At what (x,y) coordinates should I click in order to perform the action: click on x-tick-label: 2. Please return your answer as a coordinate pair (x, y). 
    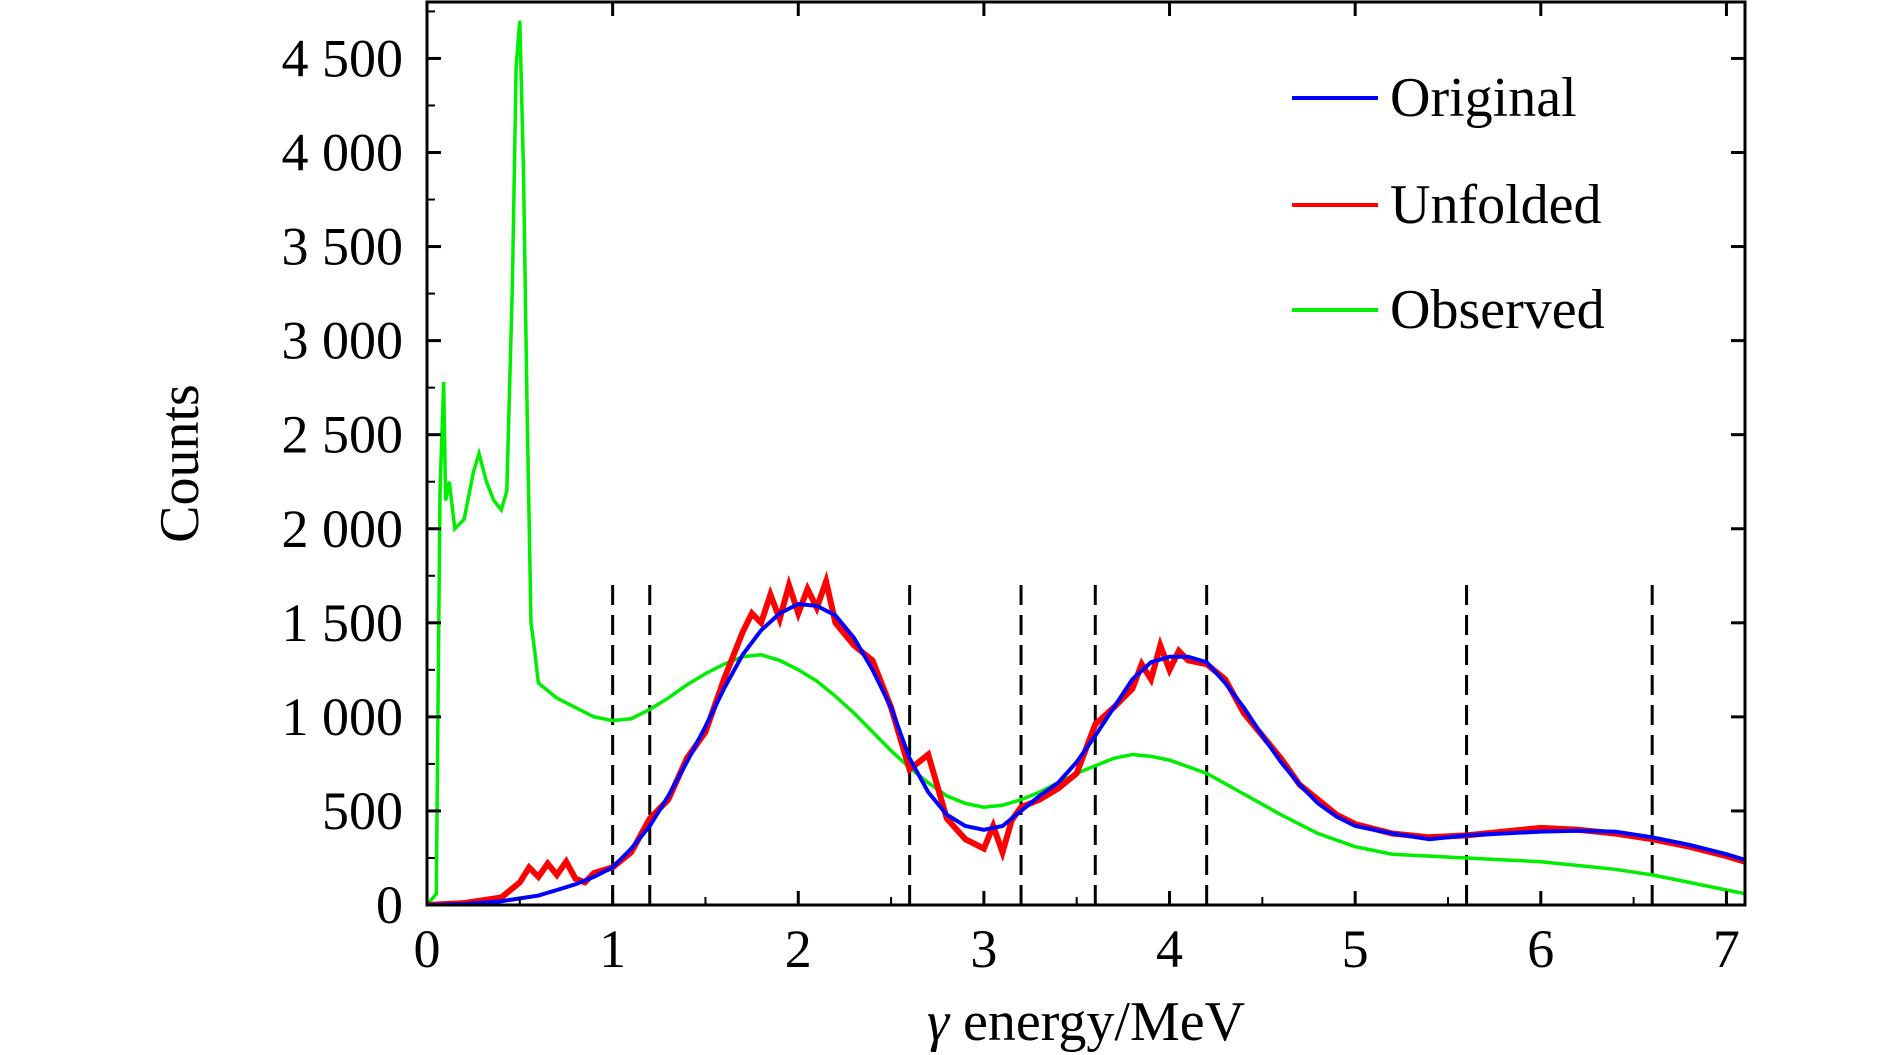
    Looking at the image, I should click on (798, 949).